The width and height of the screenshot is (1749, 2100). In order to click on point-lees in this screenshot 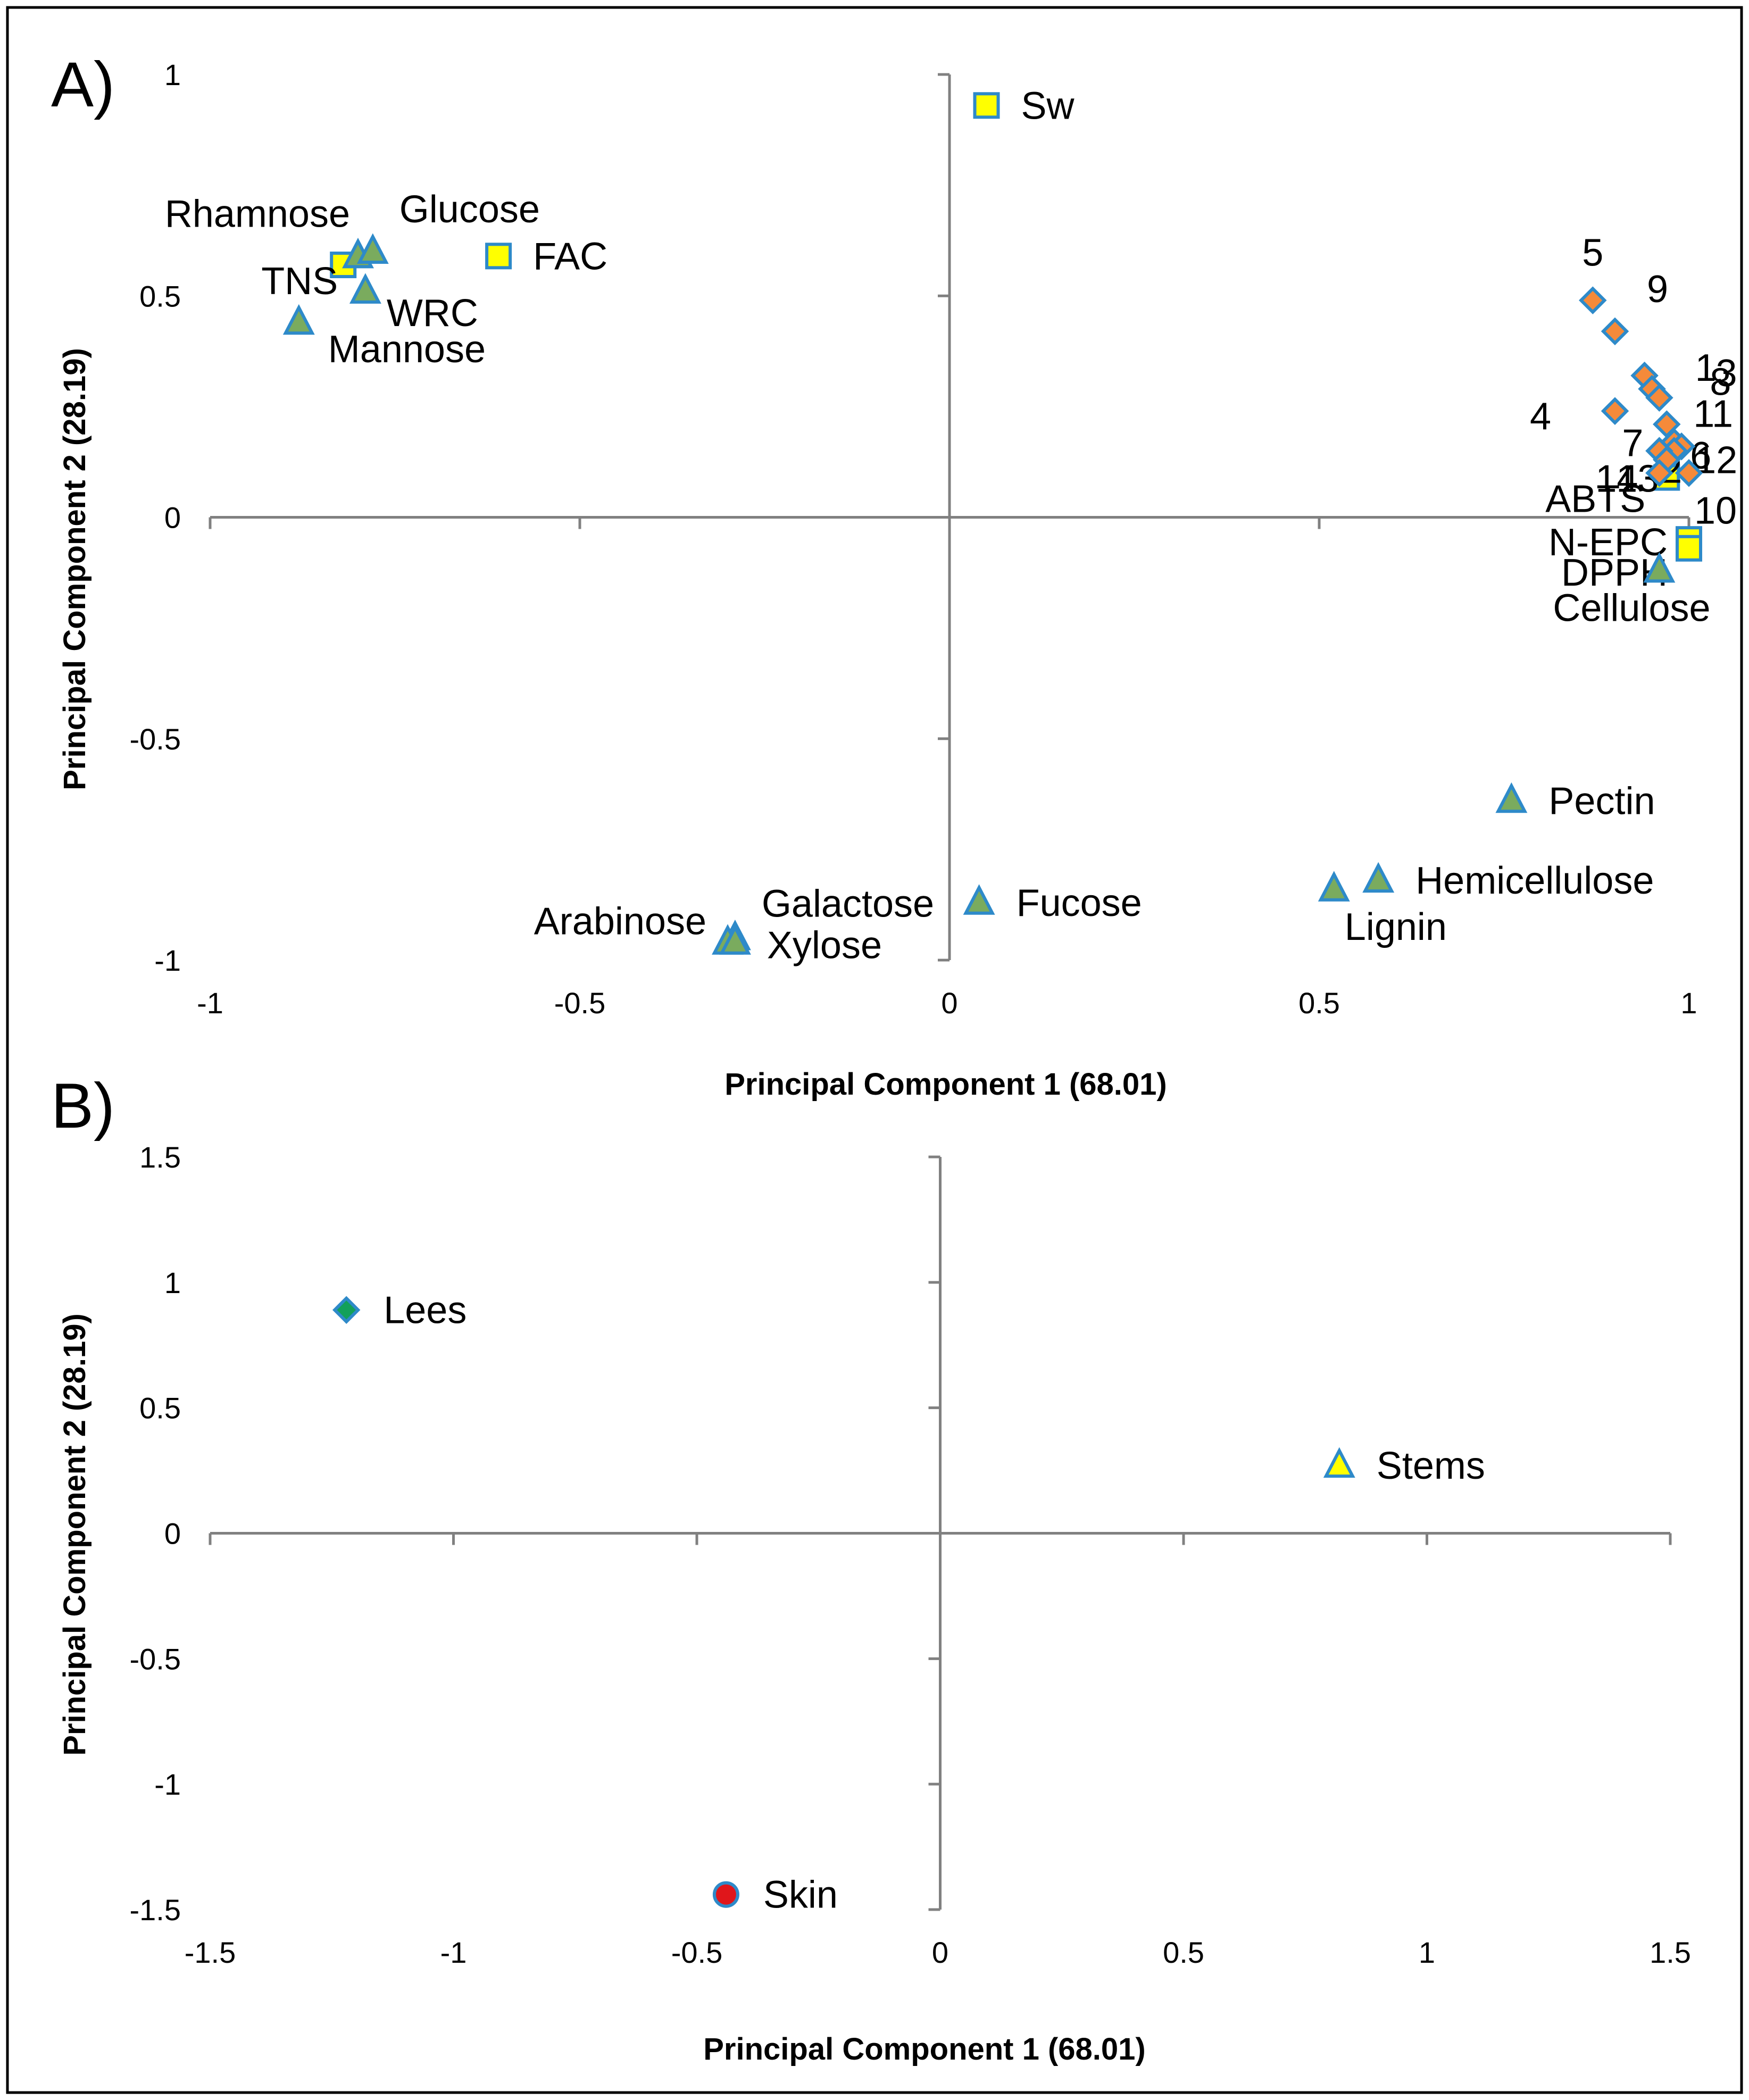, I will do `click(346, 1310)`.